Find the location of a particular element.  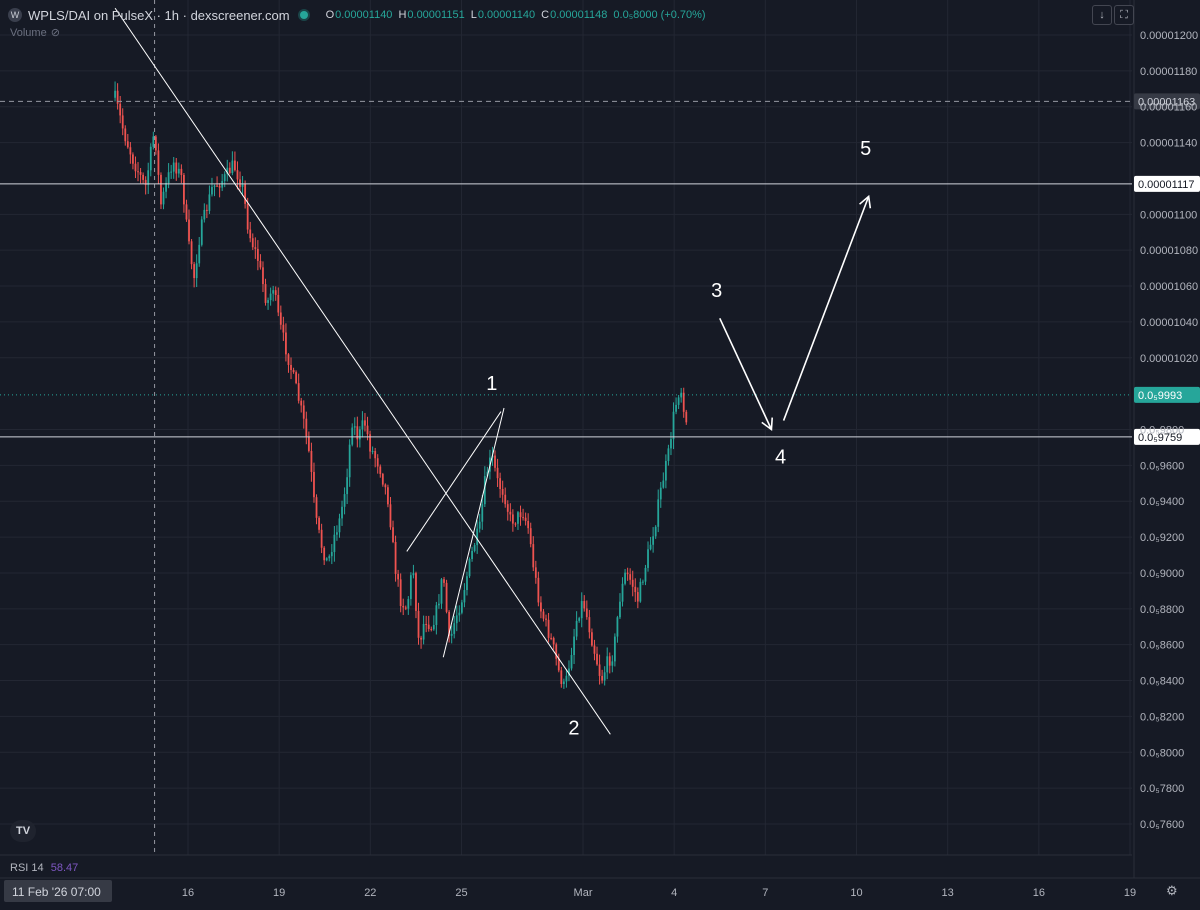

ohlc-high-value: 0.00001151 is located at coordinates (436, 15).